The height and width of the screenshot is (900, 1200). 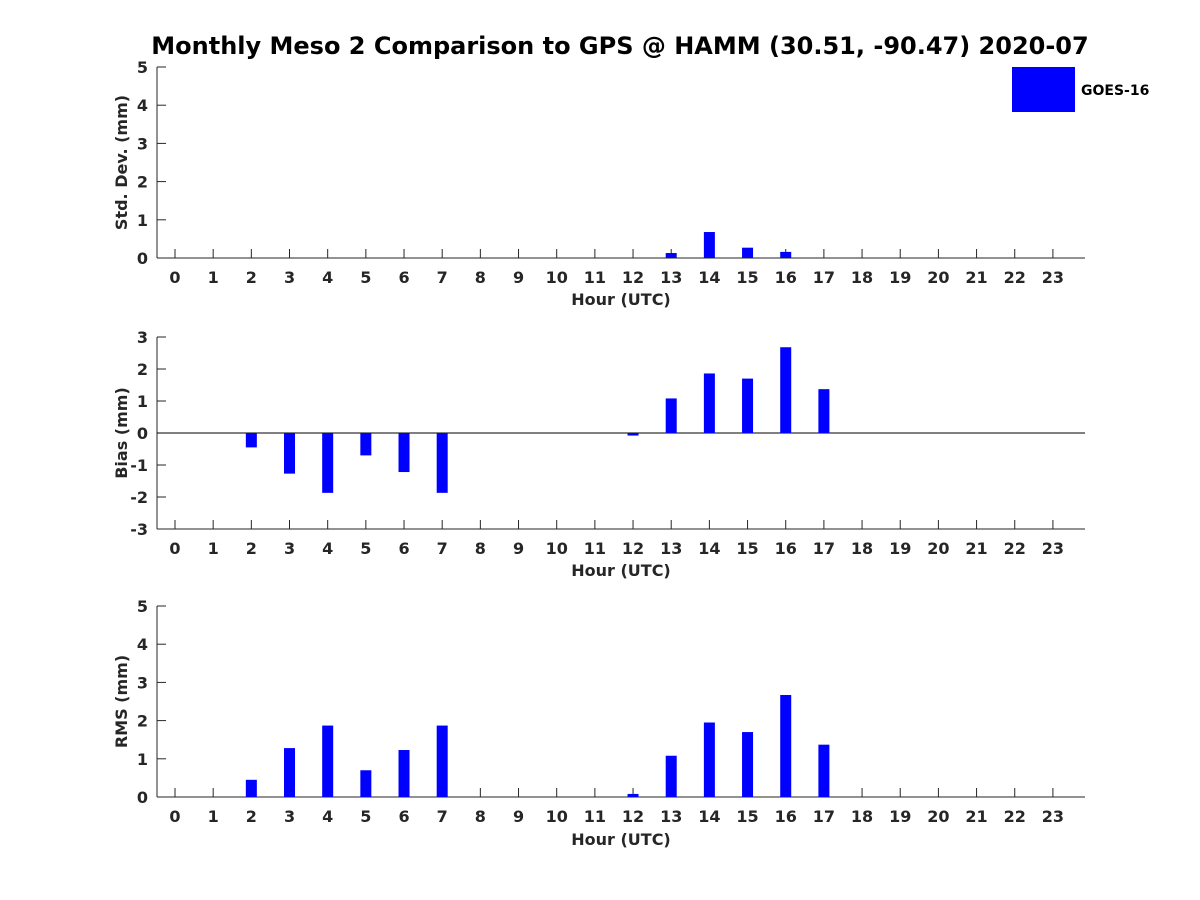 What do you see at coordinates (251, 548) in the screenshot?
I see `x-tick-label: 2` at bounding box center [251, 548].